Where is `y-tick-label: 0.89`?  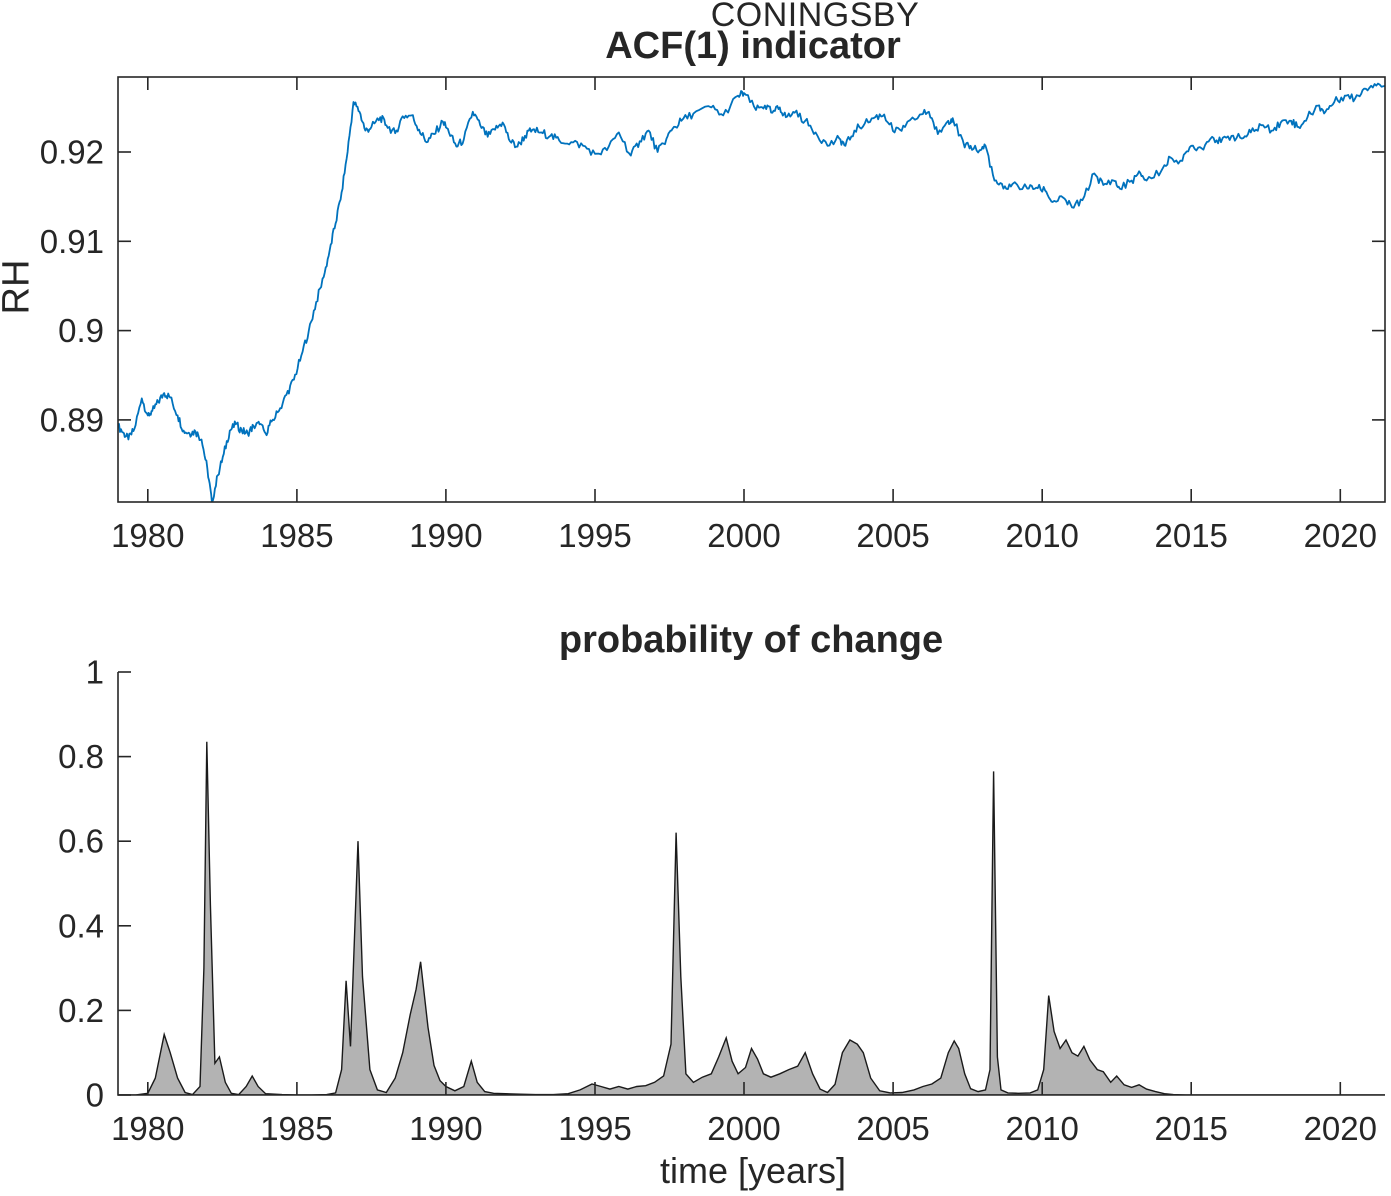 y-tick-label: 0.89 is located at coordinates (72, 419).